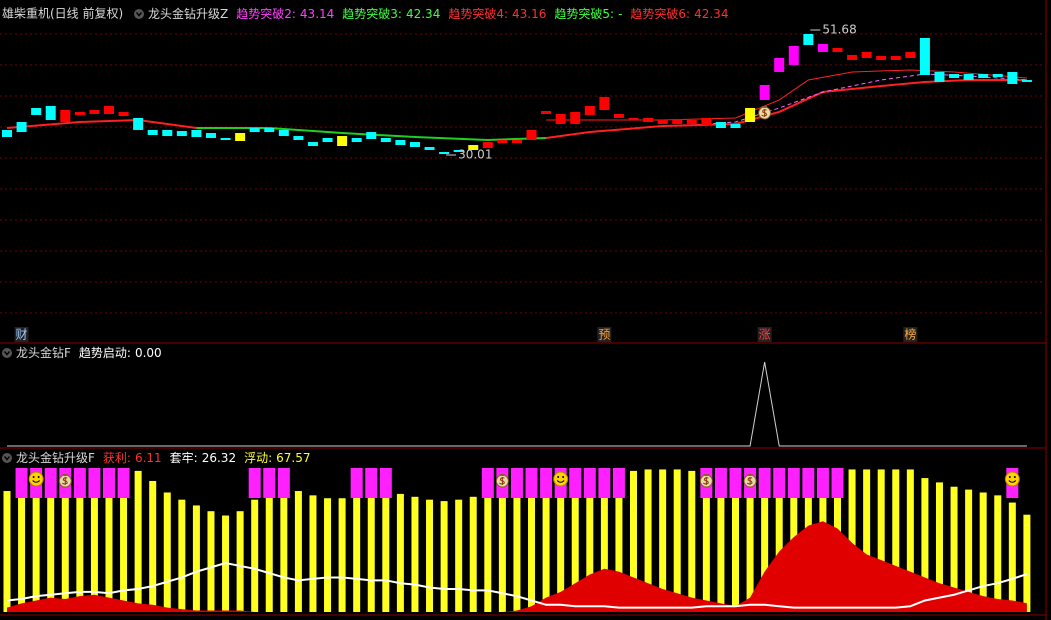 The image size is (1051, 620). I want to click on trapped-line, so click(517, 585).